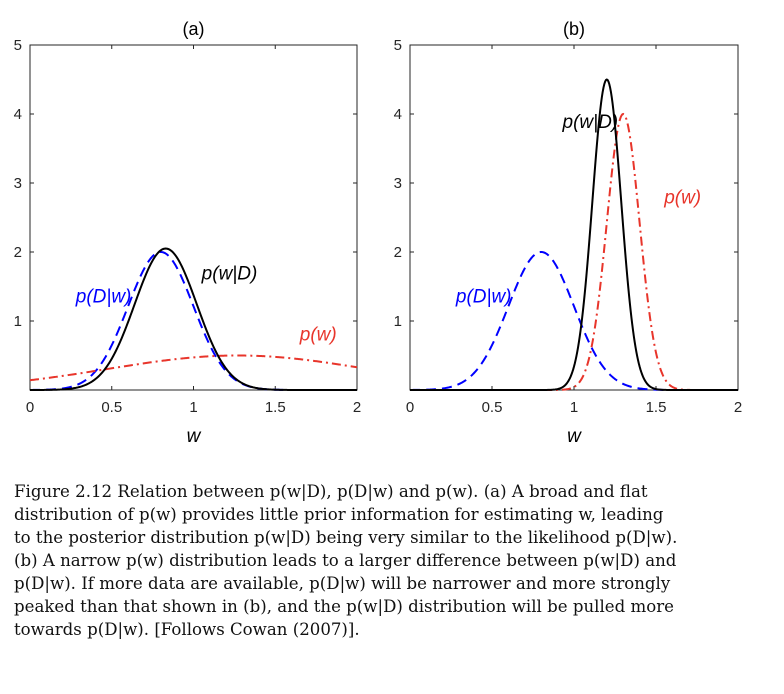 This screenshot has width=784, height=694. I want to click on chart-title: (b), so click(574, 29).